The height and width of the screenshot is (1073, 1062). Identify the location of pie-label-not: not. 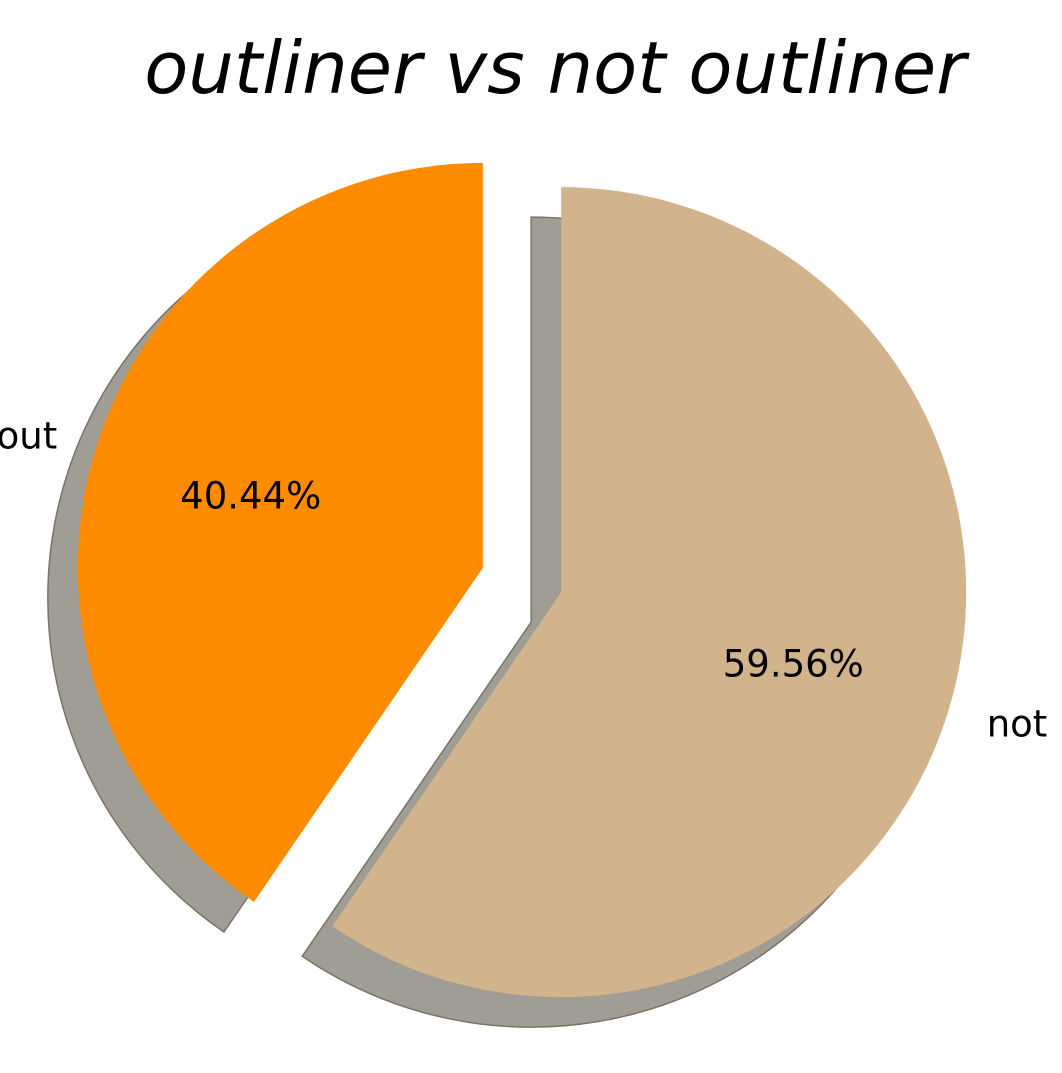
(1017, 723).